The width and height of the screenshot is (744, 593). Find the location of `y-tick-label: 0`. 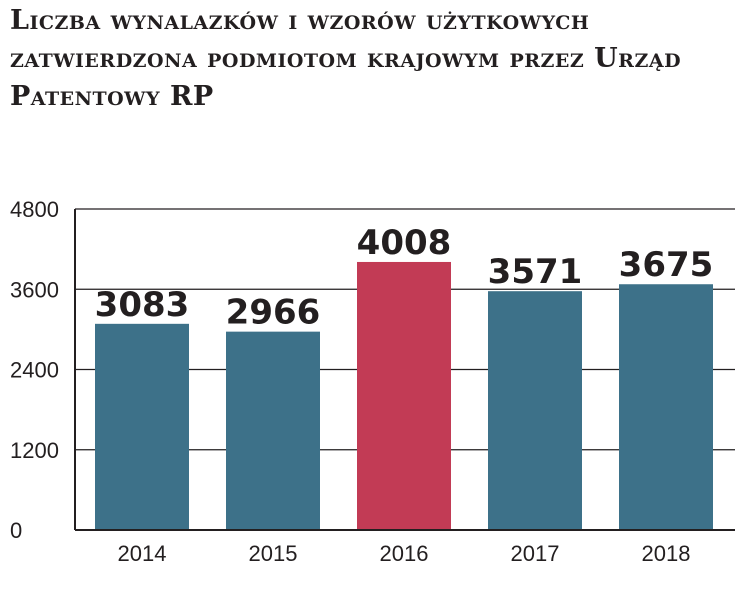

y-tick-label: 0 is located at coordinates (16, 530).